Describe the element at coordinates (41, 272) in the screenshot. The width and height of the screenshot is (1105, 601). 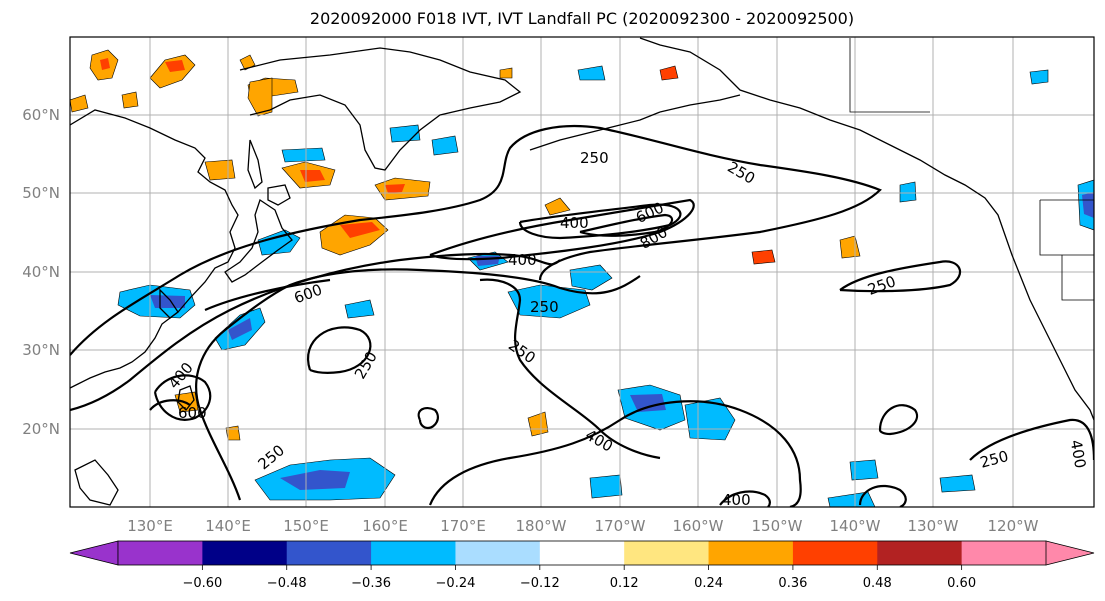
I see `lat-label: 40°N` at that location.